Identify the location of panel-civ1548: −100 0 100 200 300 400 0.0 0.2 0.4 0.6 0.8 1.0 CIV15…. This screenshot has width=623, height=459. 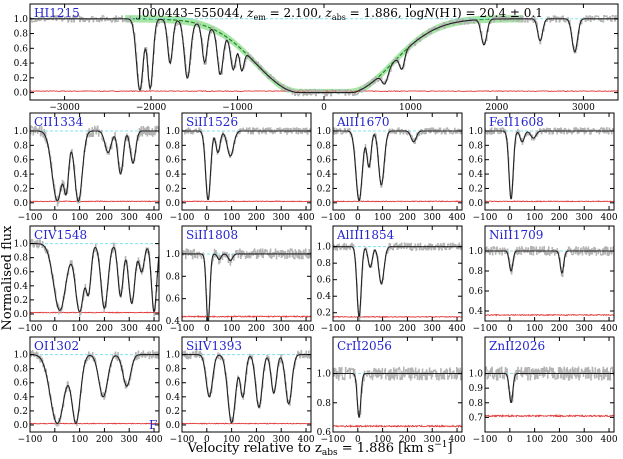
(88, 279).